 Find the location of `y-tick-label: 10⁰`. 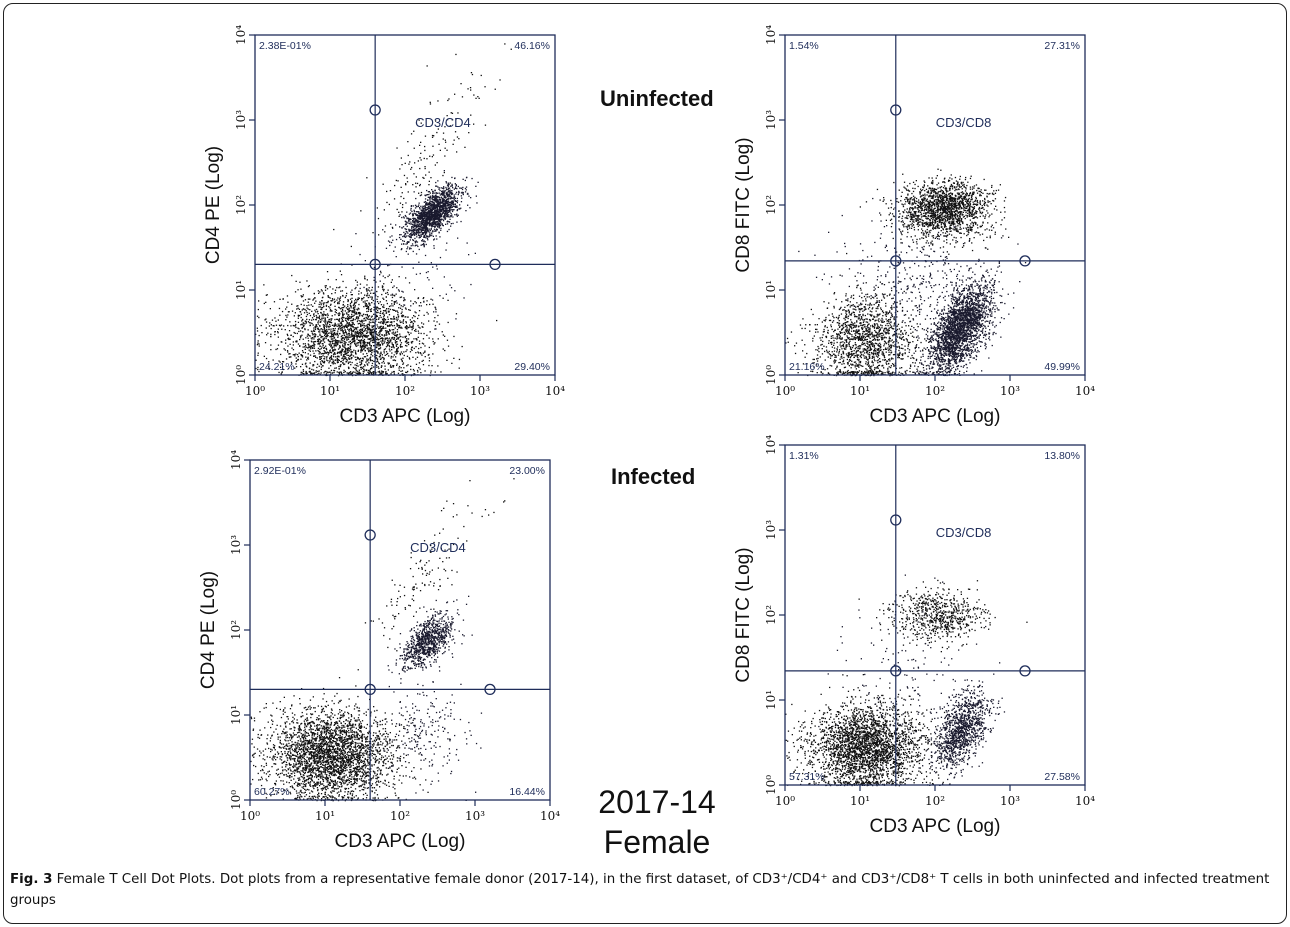

y-tick-label: 10⁰ is located at coordinates (241, 375).